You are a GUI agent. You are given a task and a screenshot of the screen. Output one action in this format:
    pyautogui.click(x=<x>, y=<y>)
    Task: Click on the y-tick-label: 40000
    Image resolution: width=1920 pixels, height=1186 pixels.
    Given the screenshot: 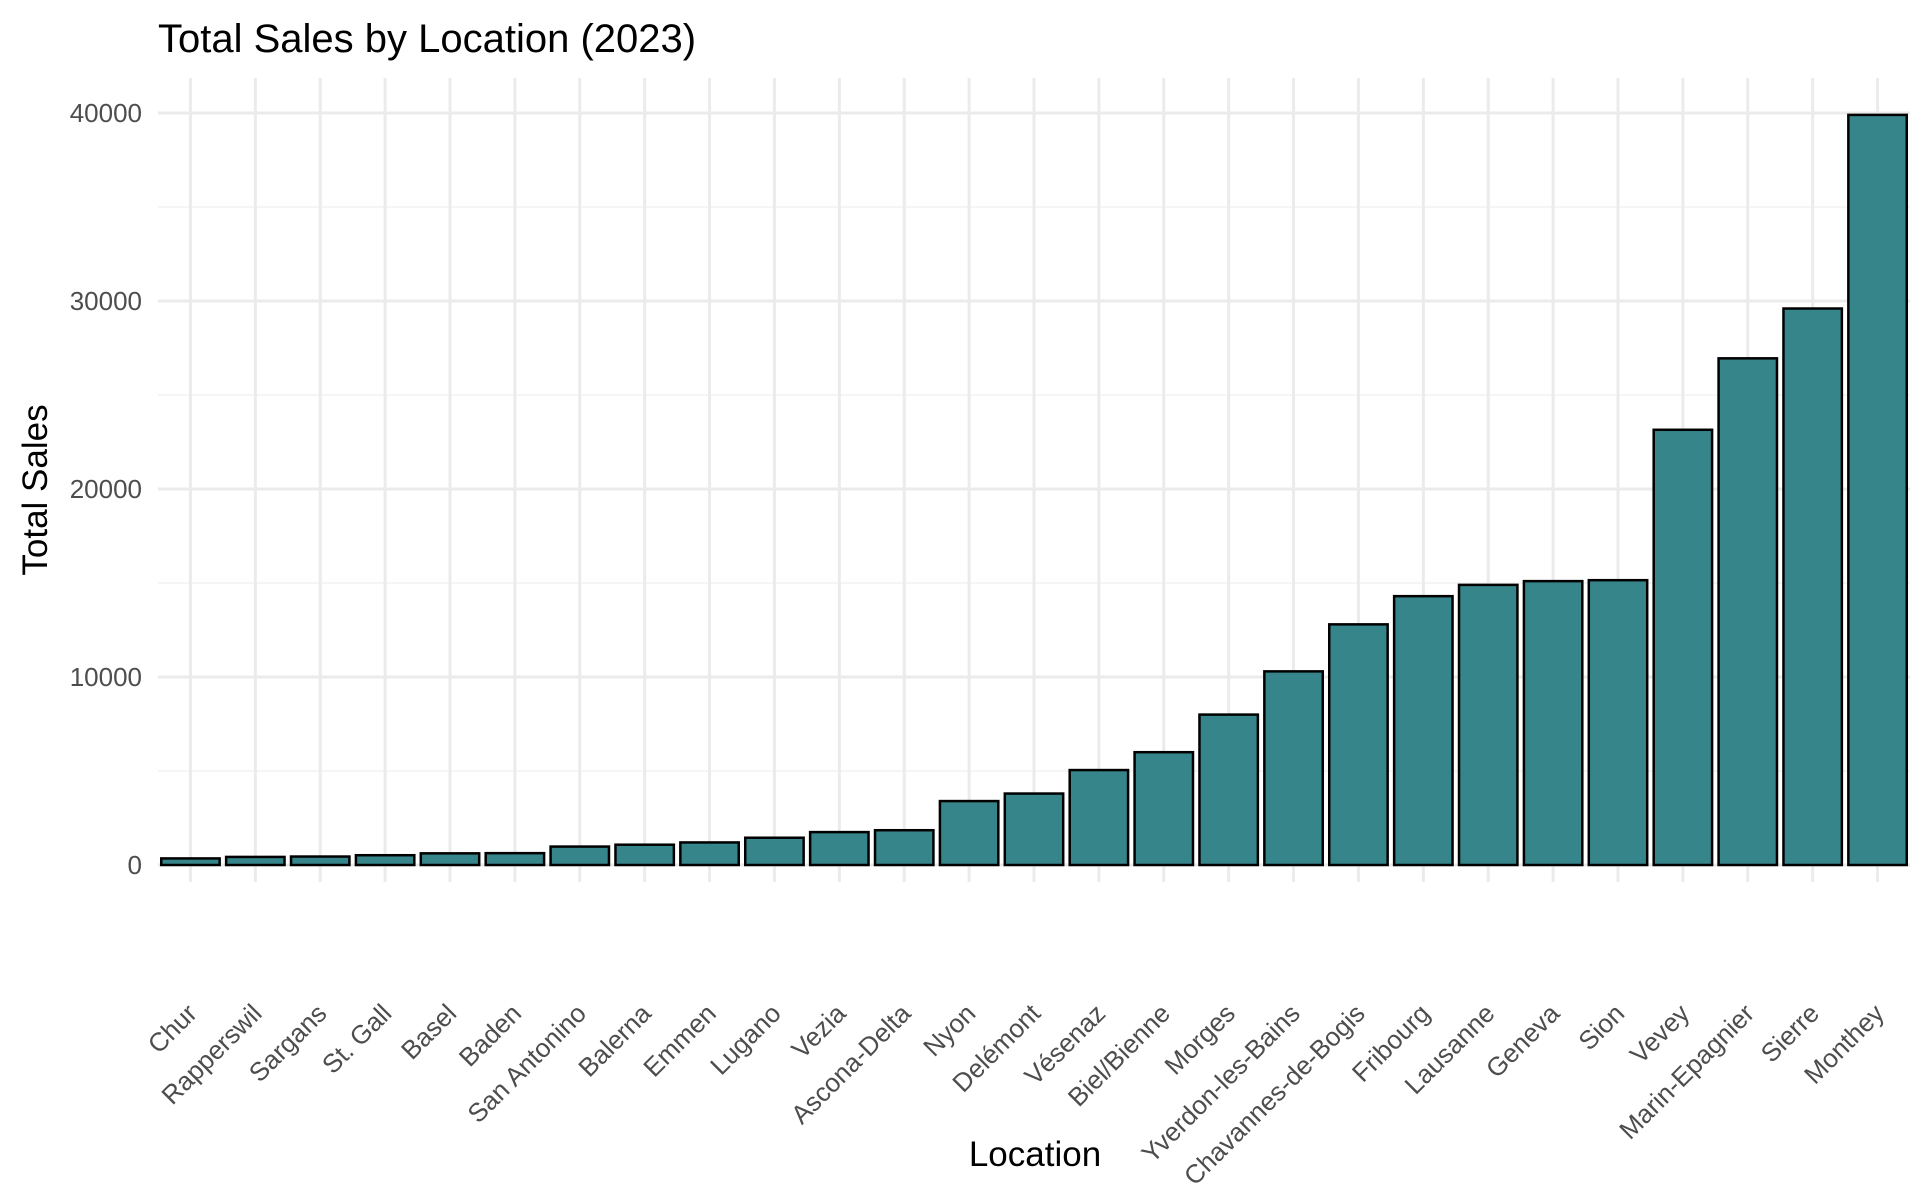 What is the action you would take?
    pyautogui.click(x=106, y=113)
    